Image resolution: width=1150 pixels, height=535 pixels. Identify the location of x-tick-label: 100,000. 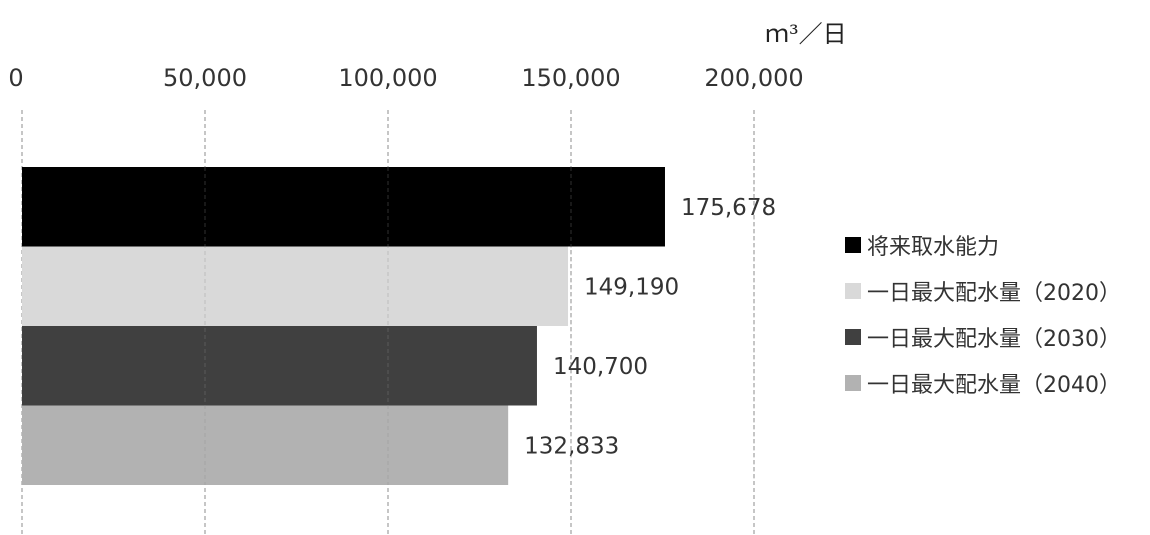
(387, 78).